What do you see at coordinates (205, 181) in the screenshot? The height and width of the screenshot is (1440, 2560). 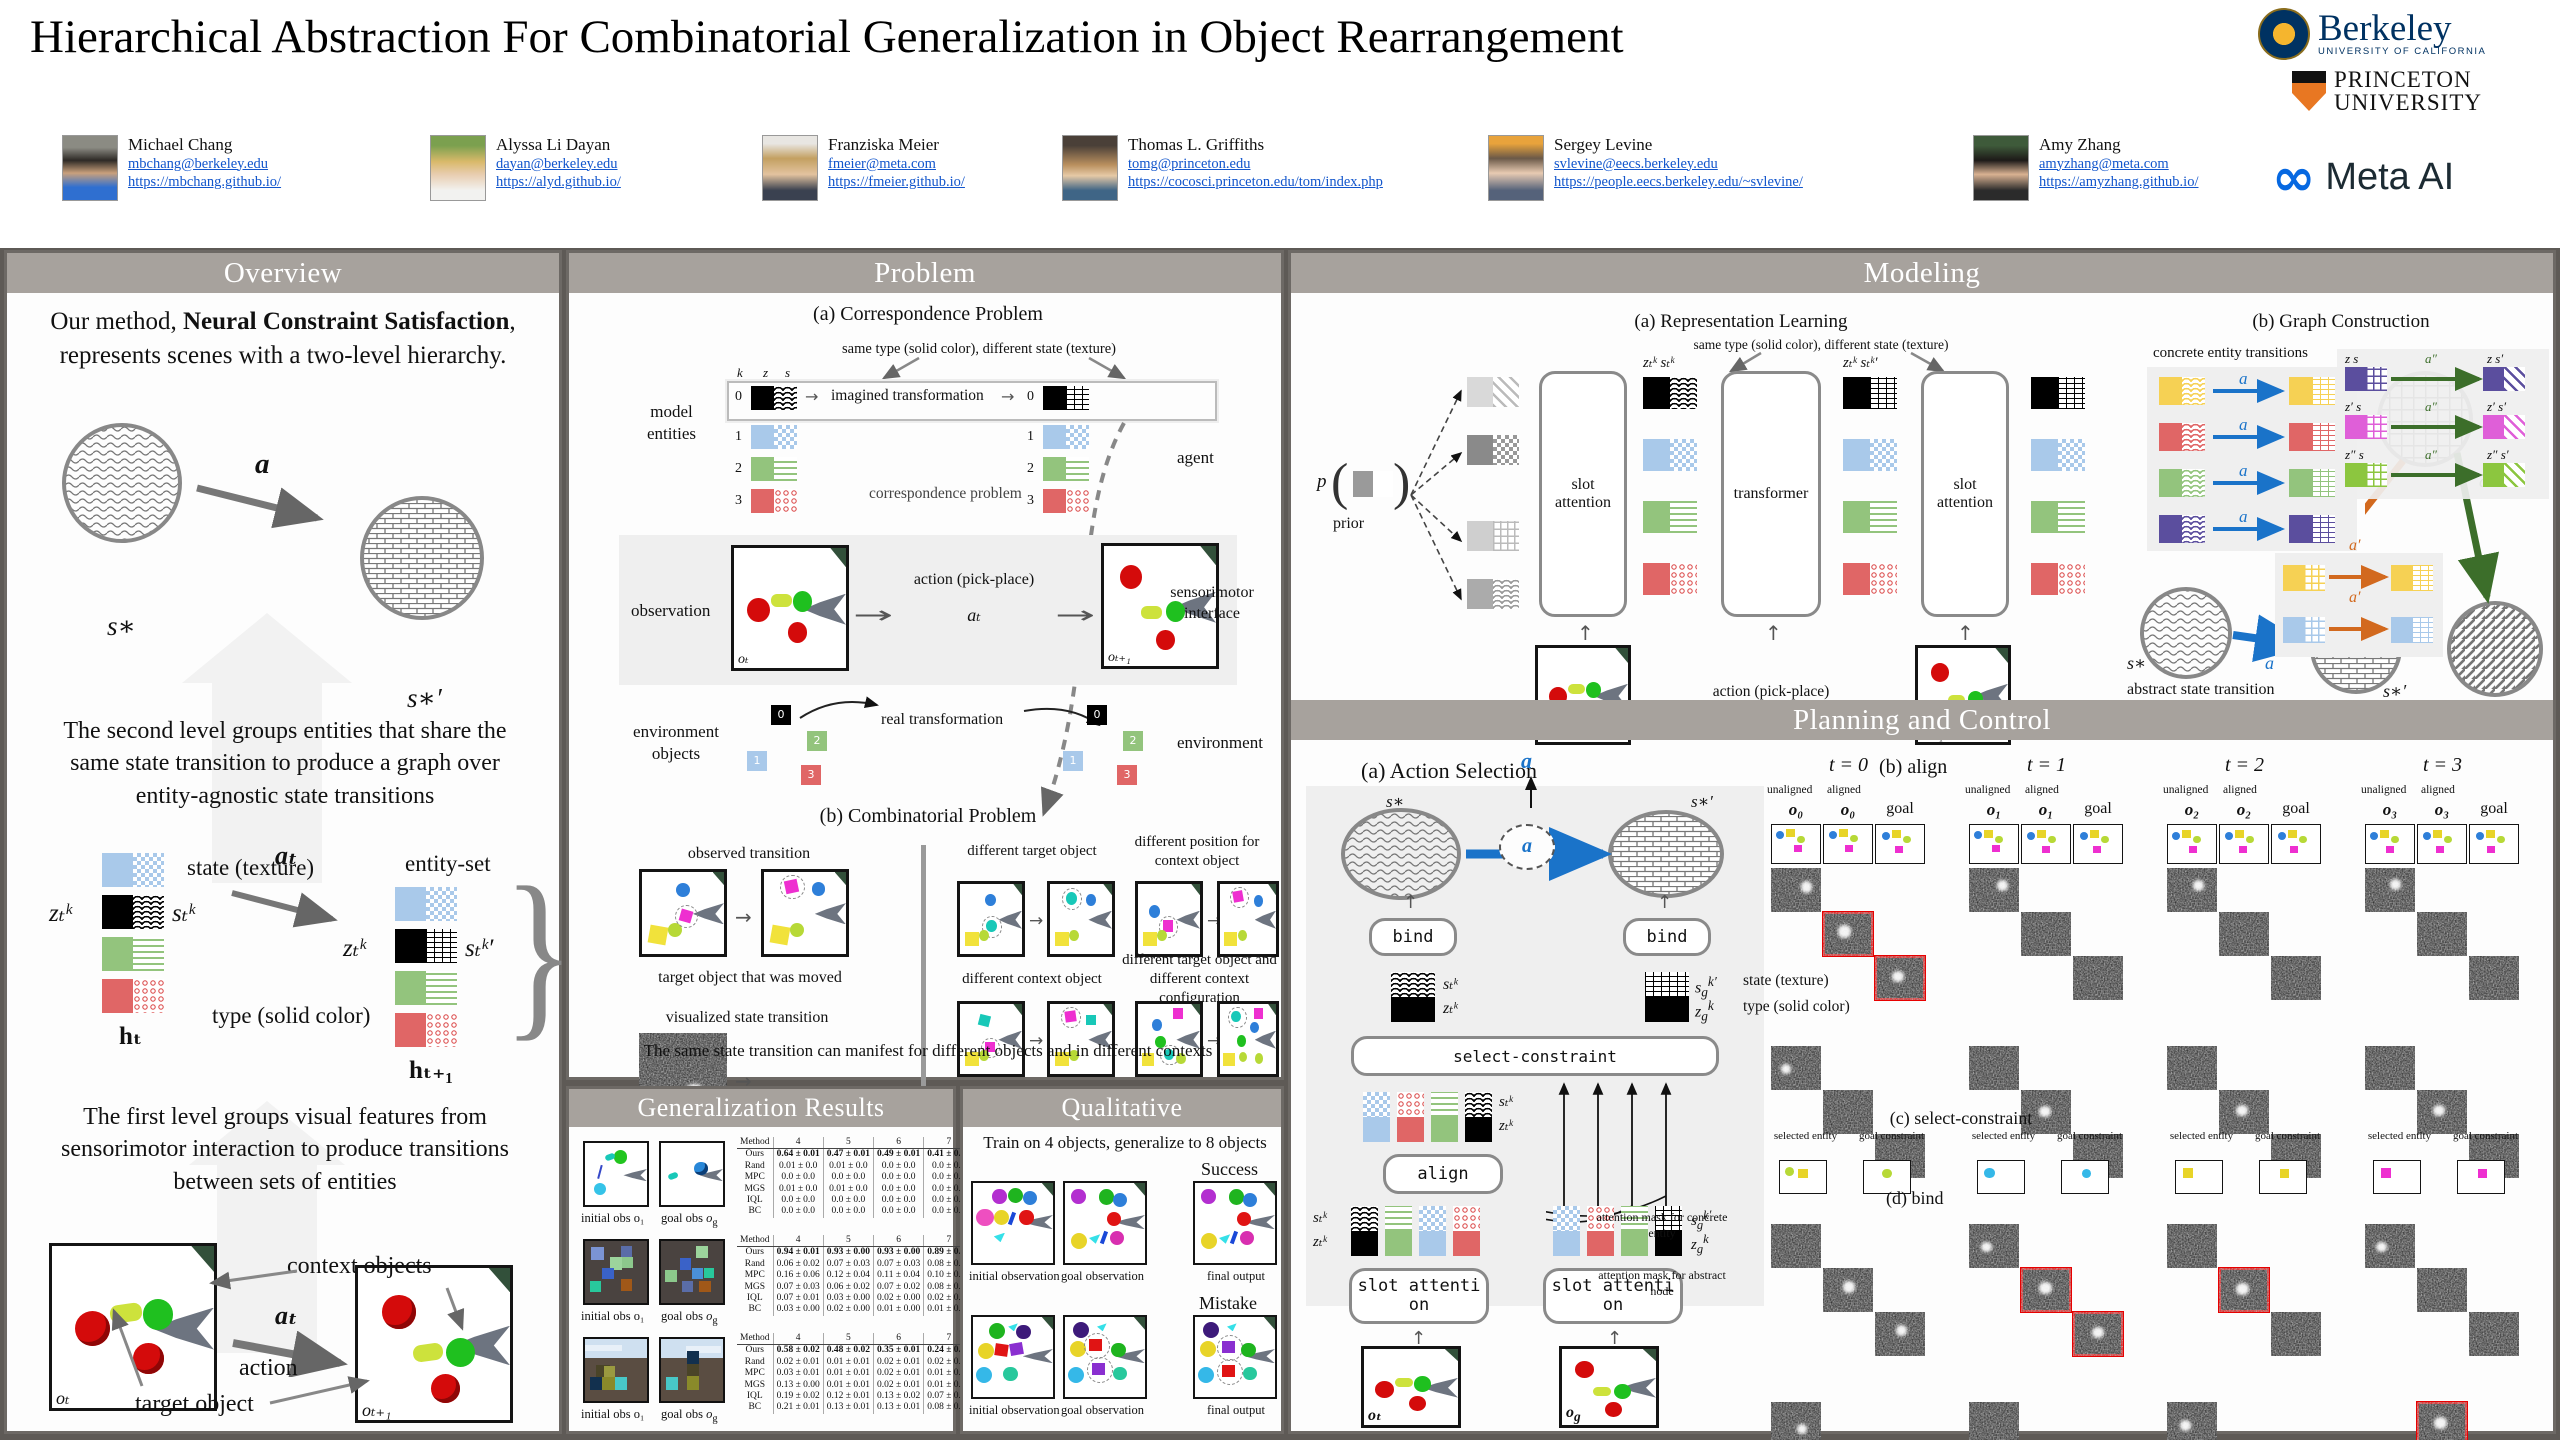 I see `author-url-link: https://mbchang.github.io/` at bounding box center [205, 181].